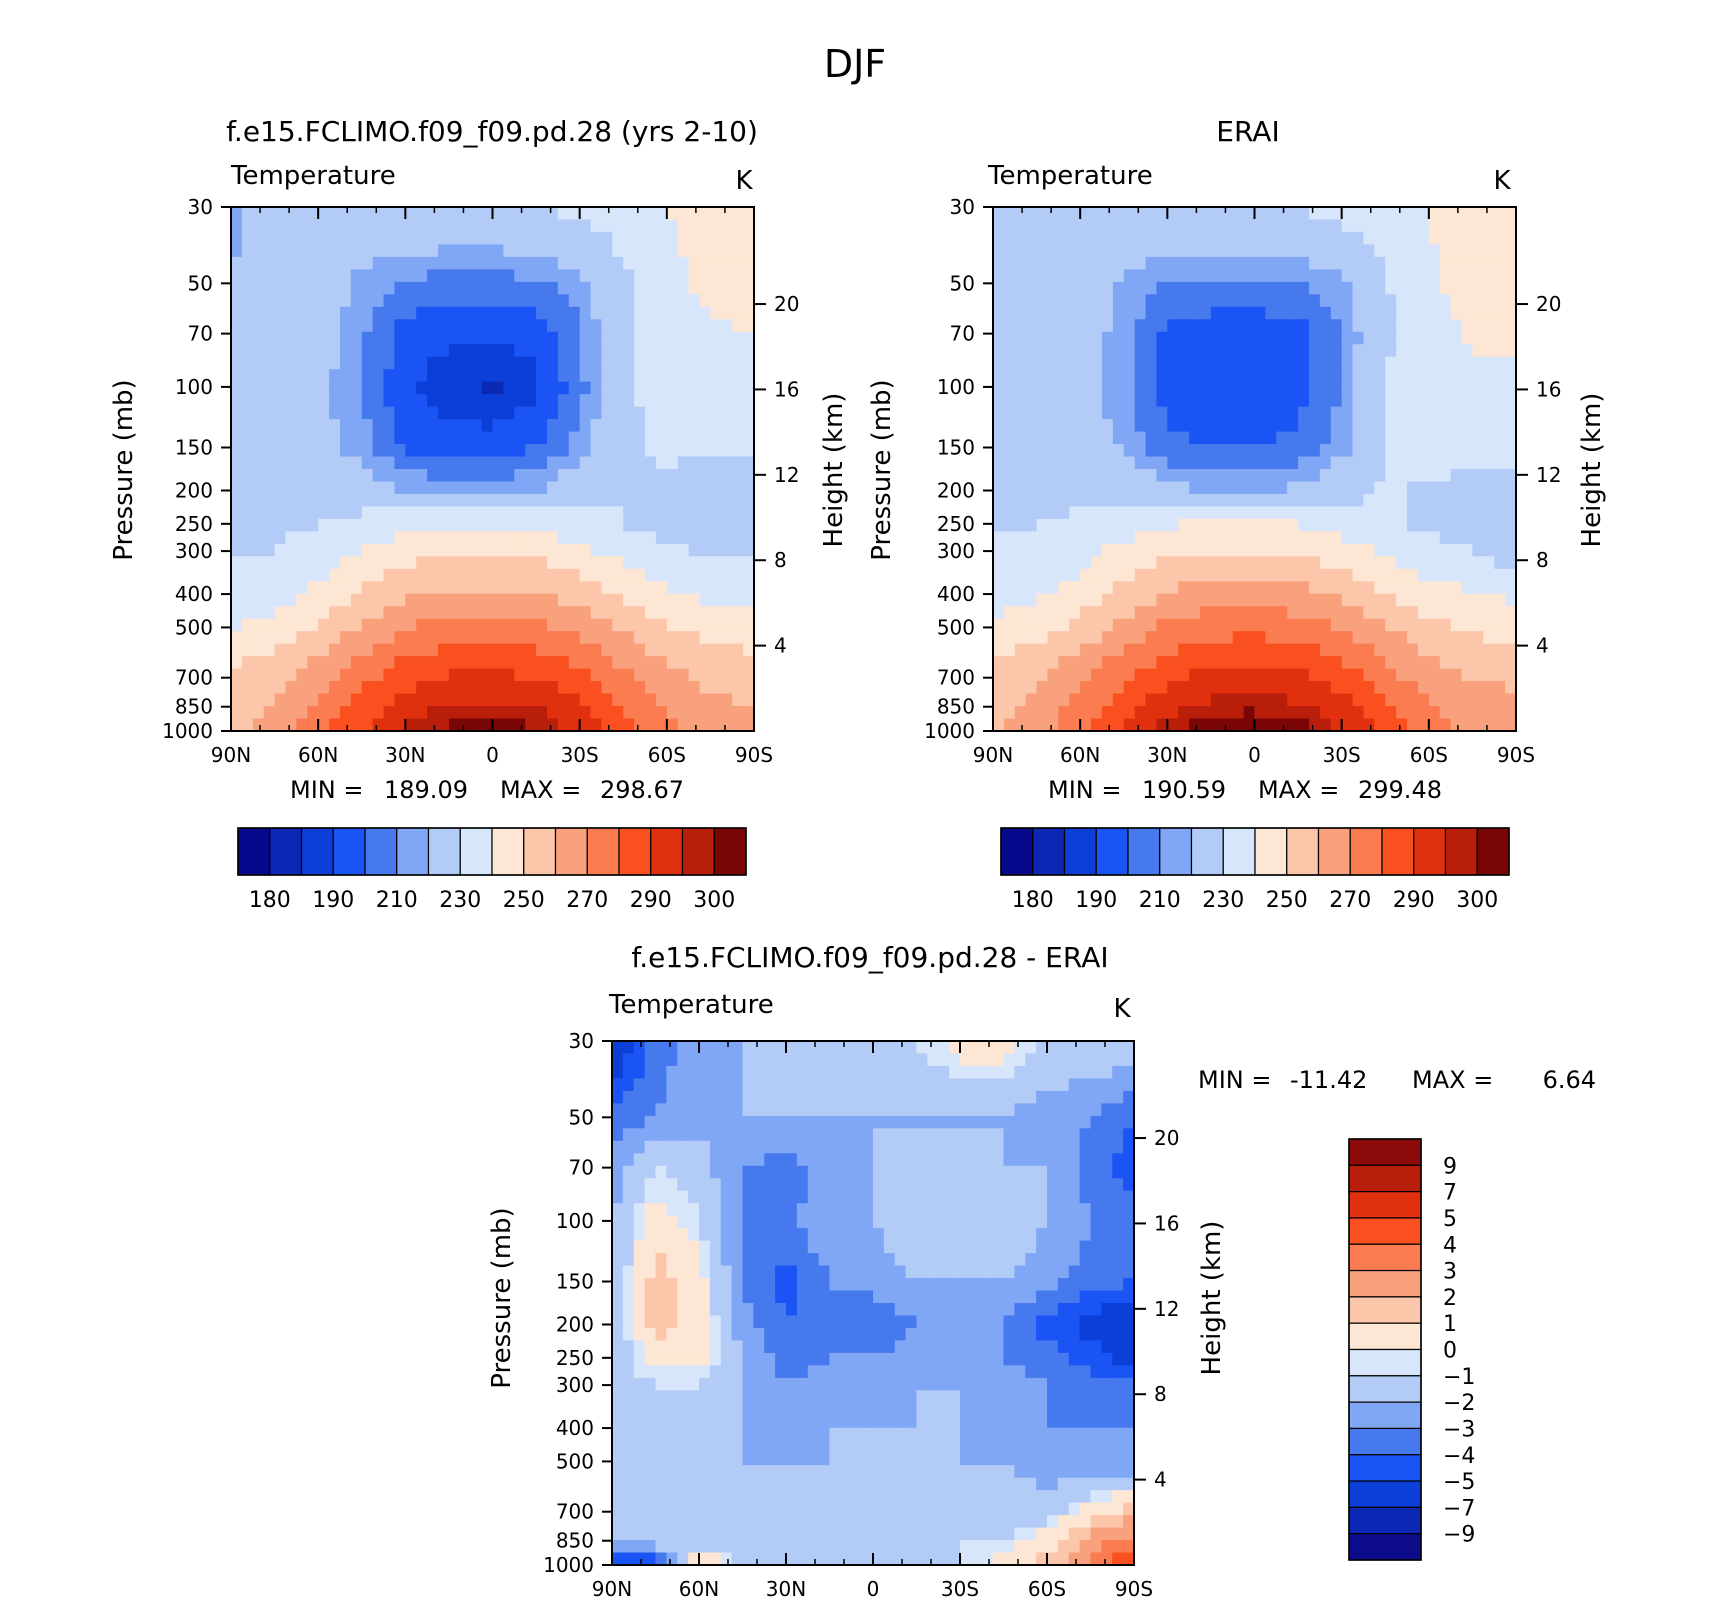  What do you see at coordinates (194, 448) in the screenshot?
I see `panel-model-y-tick-label: 150` at bounding box center [194, 448].